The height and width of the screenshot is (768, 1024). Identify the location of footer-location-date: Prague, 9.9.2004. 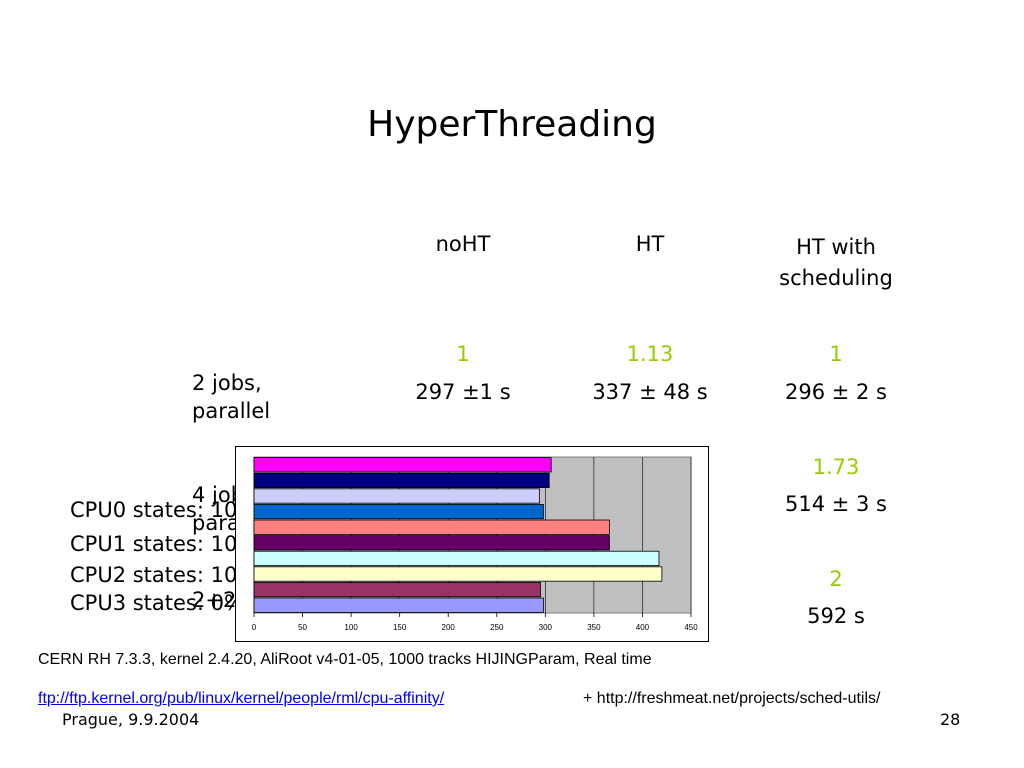
(131, 719).